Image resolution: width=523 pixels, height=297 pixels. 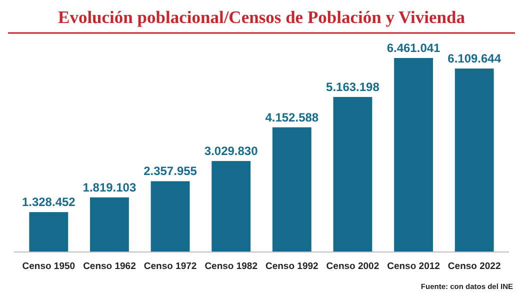 What do you see at coordinates (262, 17) in the screenshot?
I see `chart-title: Evolución poblacional/Censos de Población y Vivienda` at bounding box center [262, 17].